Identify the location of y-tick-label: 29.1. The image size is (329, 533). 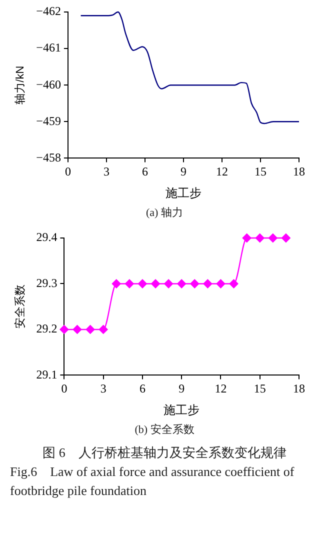
(47, 374).